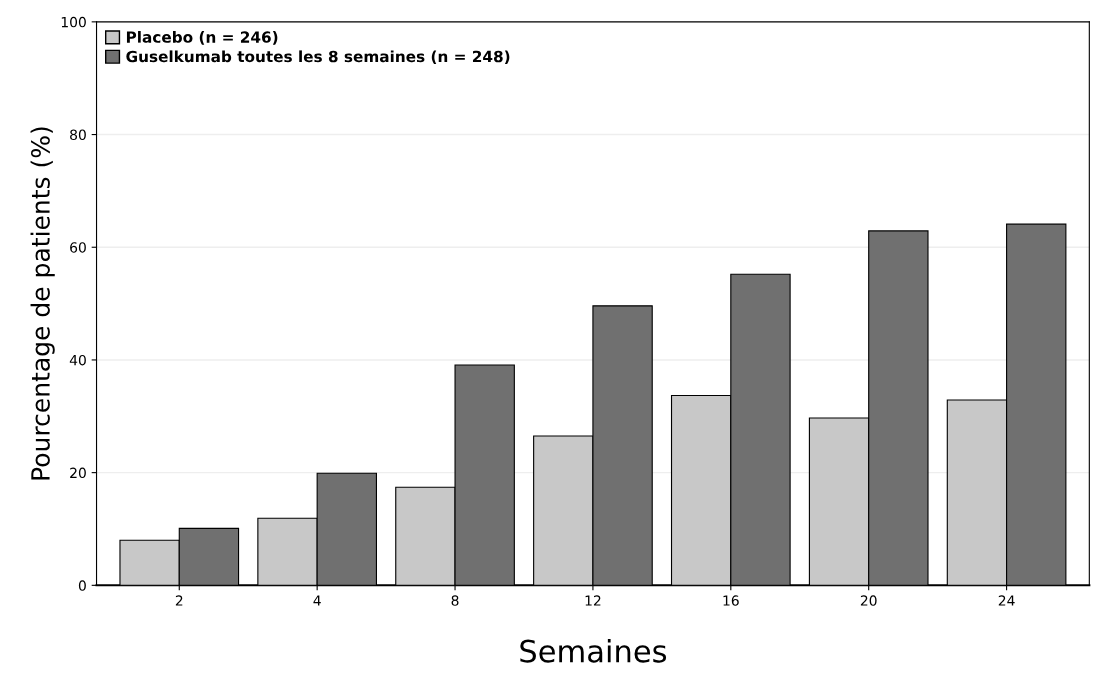  Describe the element at coordinates (318, 57) in the screenshot. I see `legend-label: Guselkumab toutes les 8 semaines (n = 248)` at that location.